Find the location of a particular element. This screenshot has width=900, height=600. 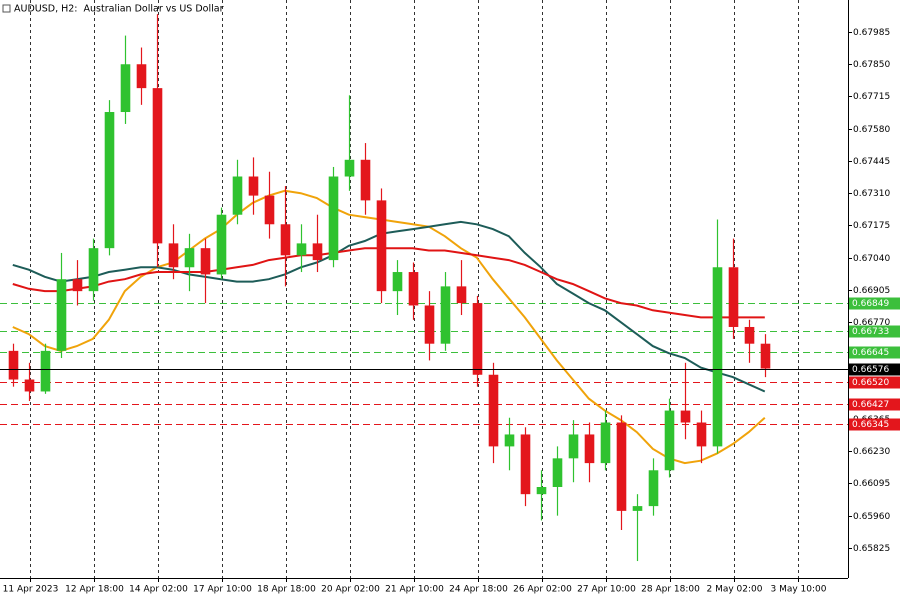

symbol-icon is located at coordinates (6, 8).